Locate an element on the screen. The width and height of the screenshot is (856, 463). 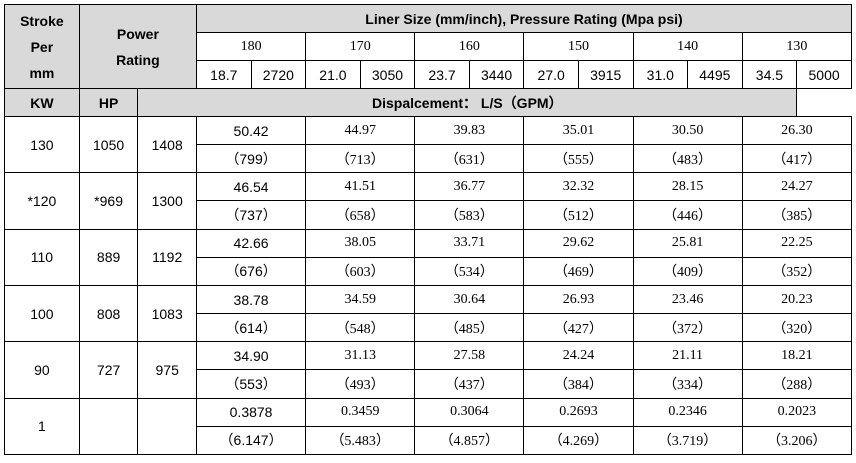
displacement-gpm-cell: （658） is located at coordinates (360, 215).